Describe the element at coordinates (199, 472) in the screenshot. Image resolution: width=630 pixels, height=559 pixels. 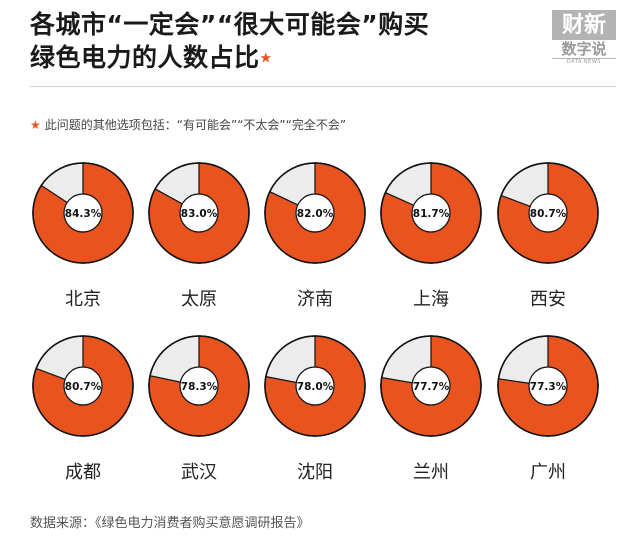
I see `city-label: 武汉` at that location.